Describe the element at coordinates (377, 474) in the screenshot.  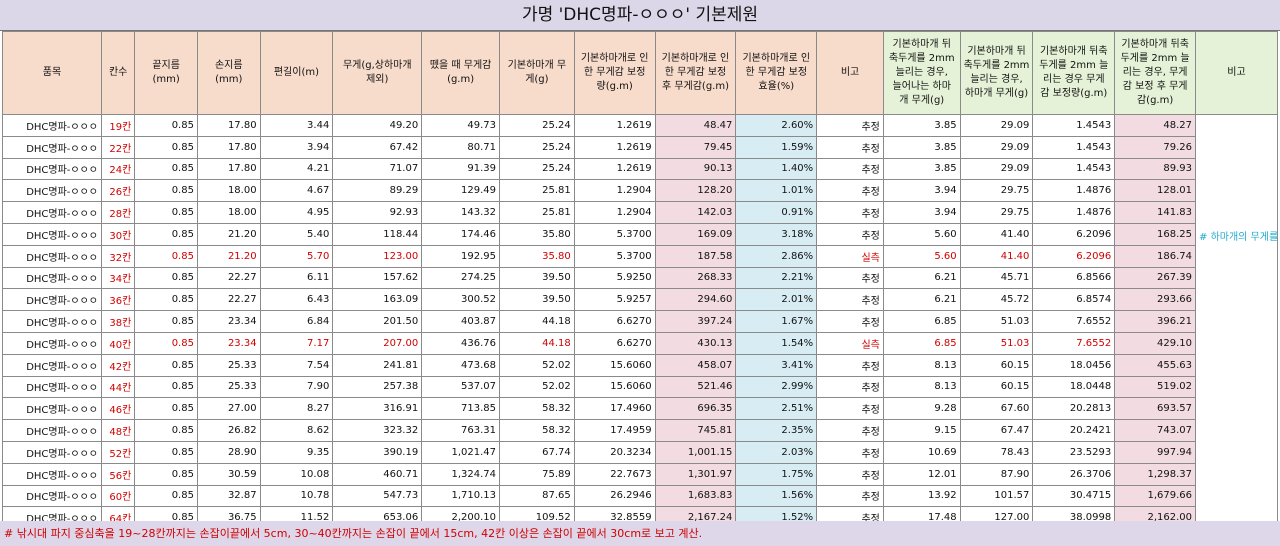
I see `cell-wt: 460.71` at that location.